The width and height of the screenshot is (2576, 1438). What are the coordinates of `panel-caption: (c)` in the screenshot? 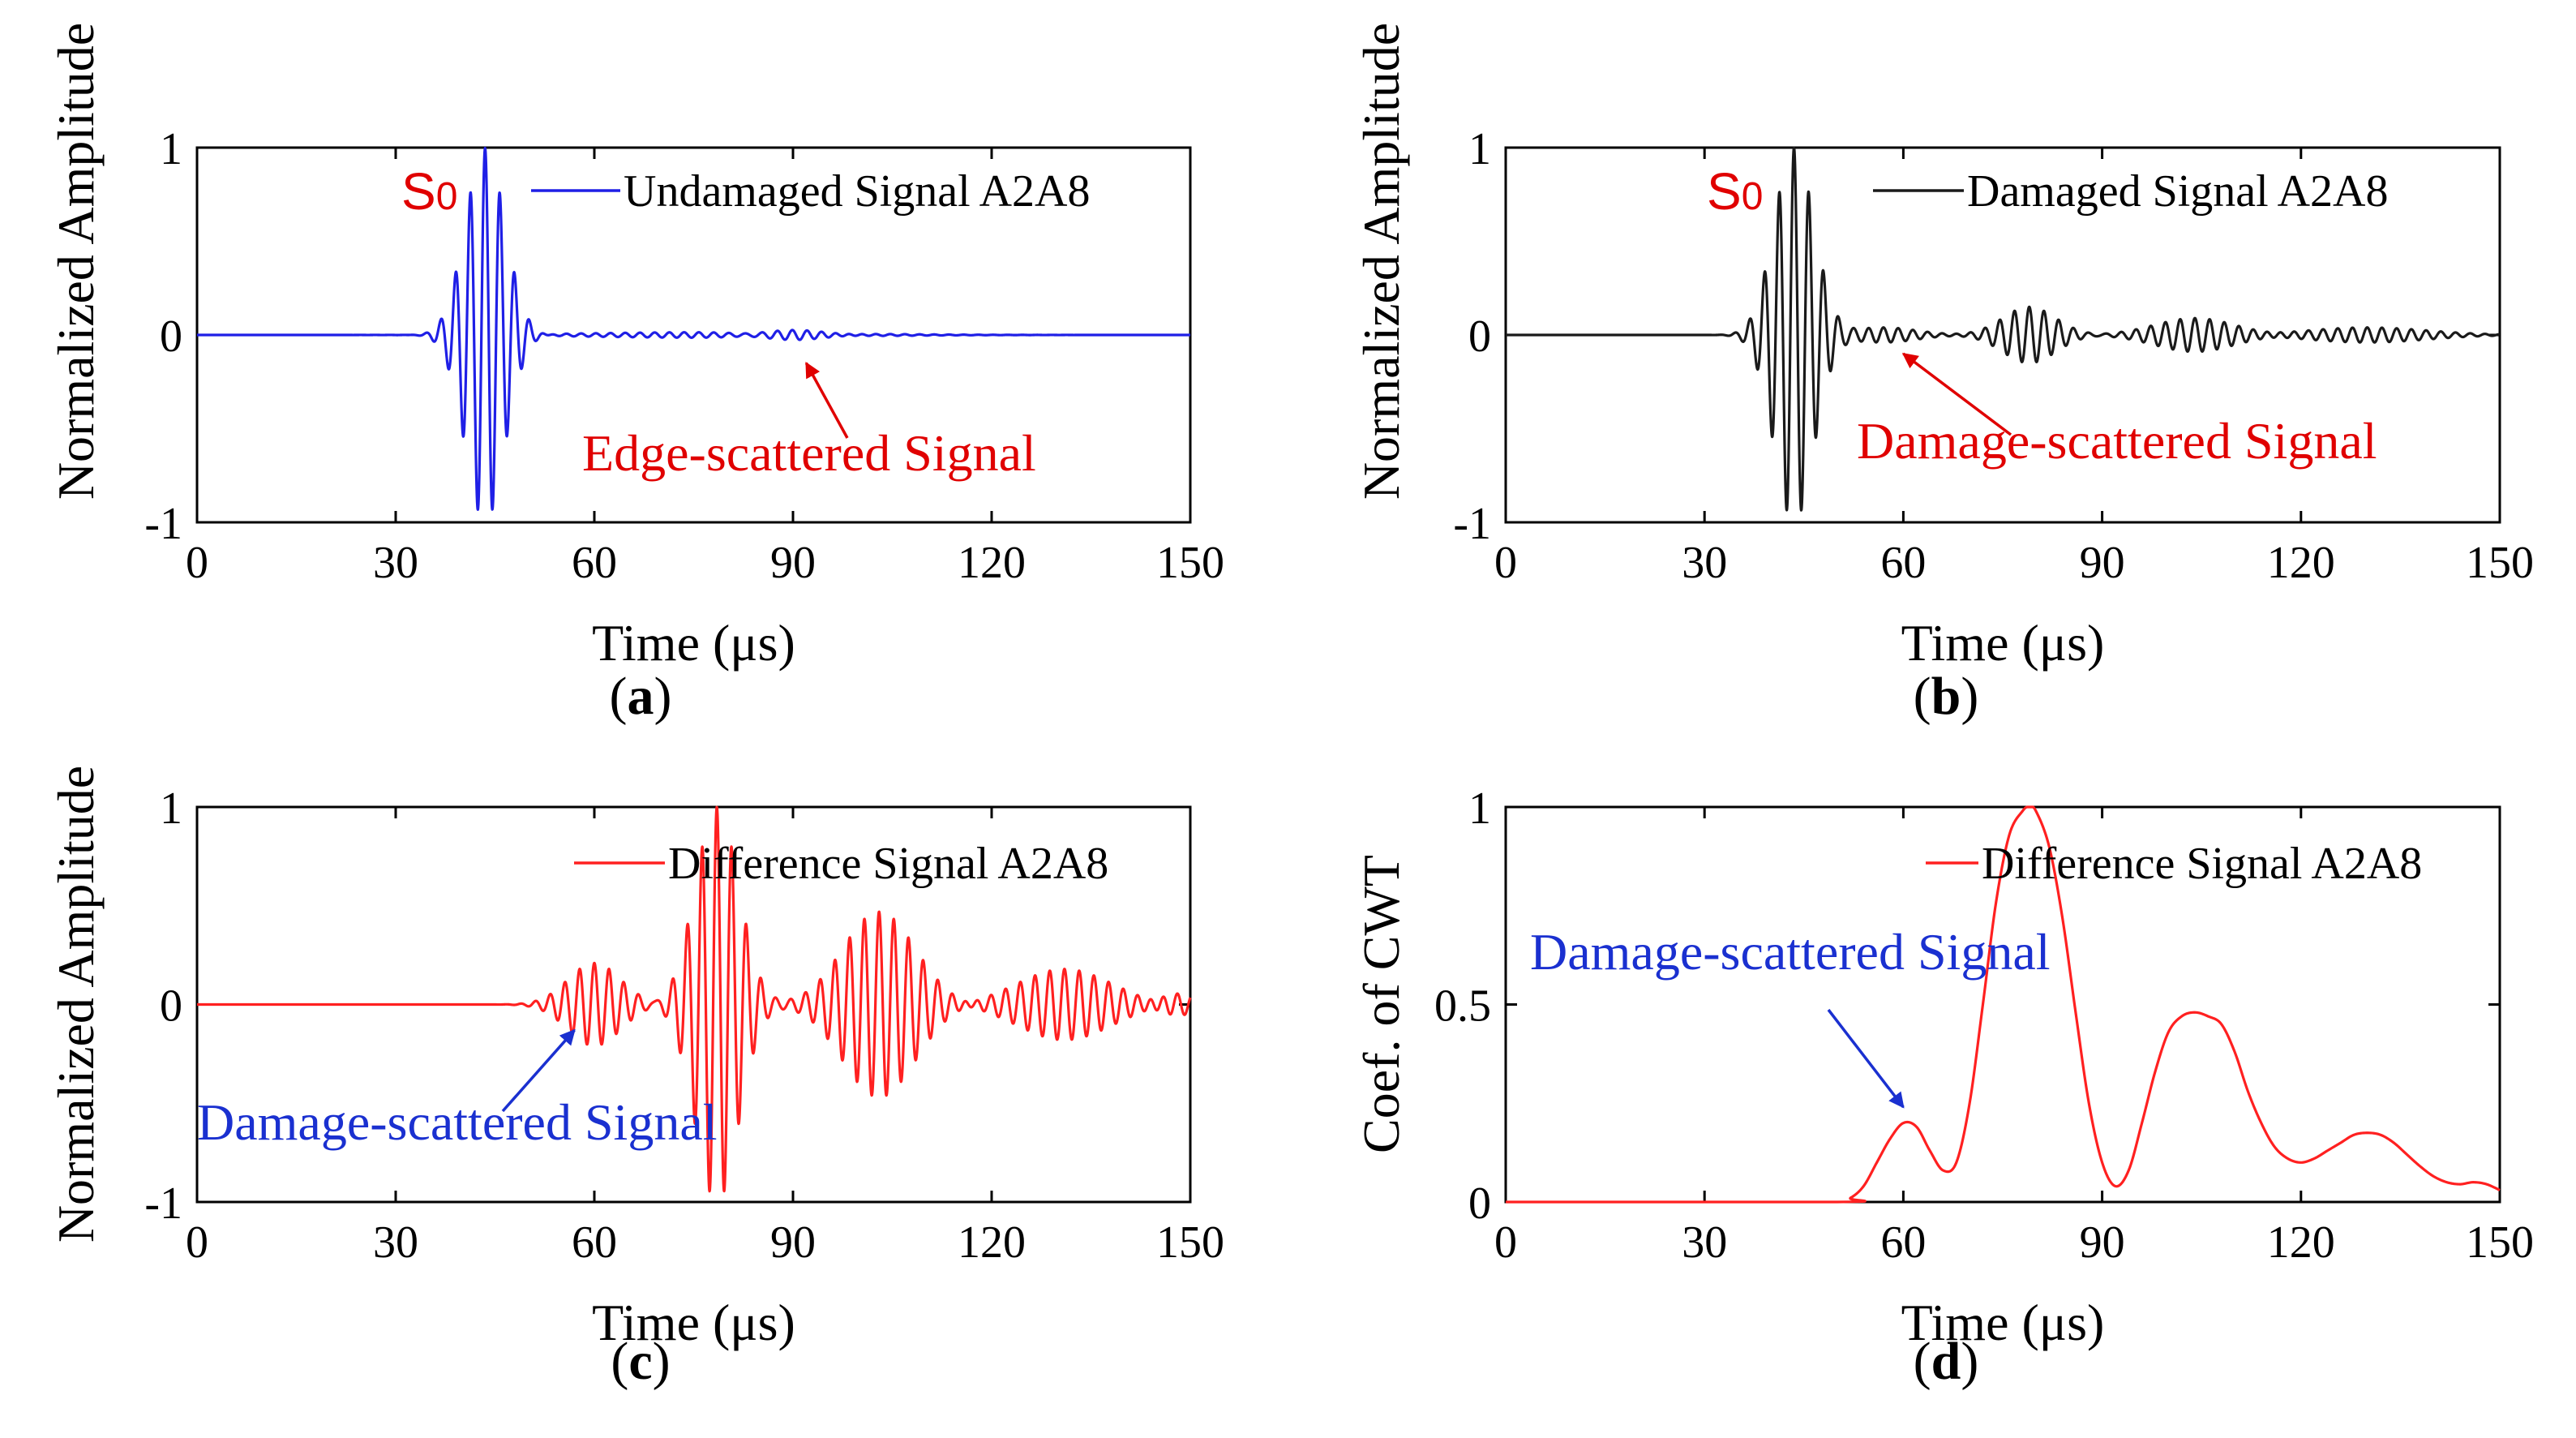 It's located at (640, 1361).